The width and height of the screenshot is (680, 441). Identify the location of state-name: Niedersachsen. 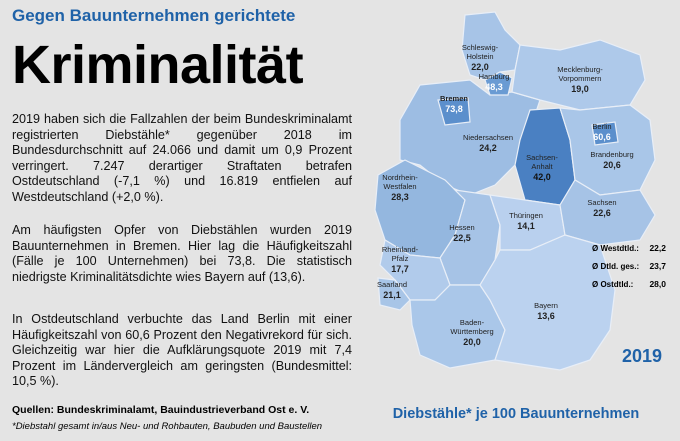
(488, 137).